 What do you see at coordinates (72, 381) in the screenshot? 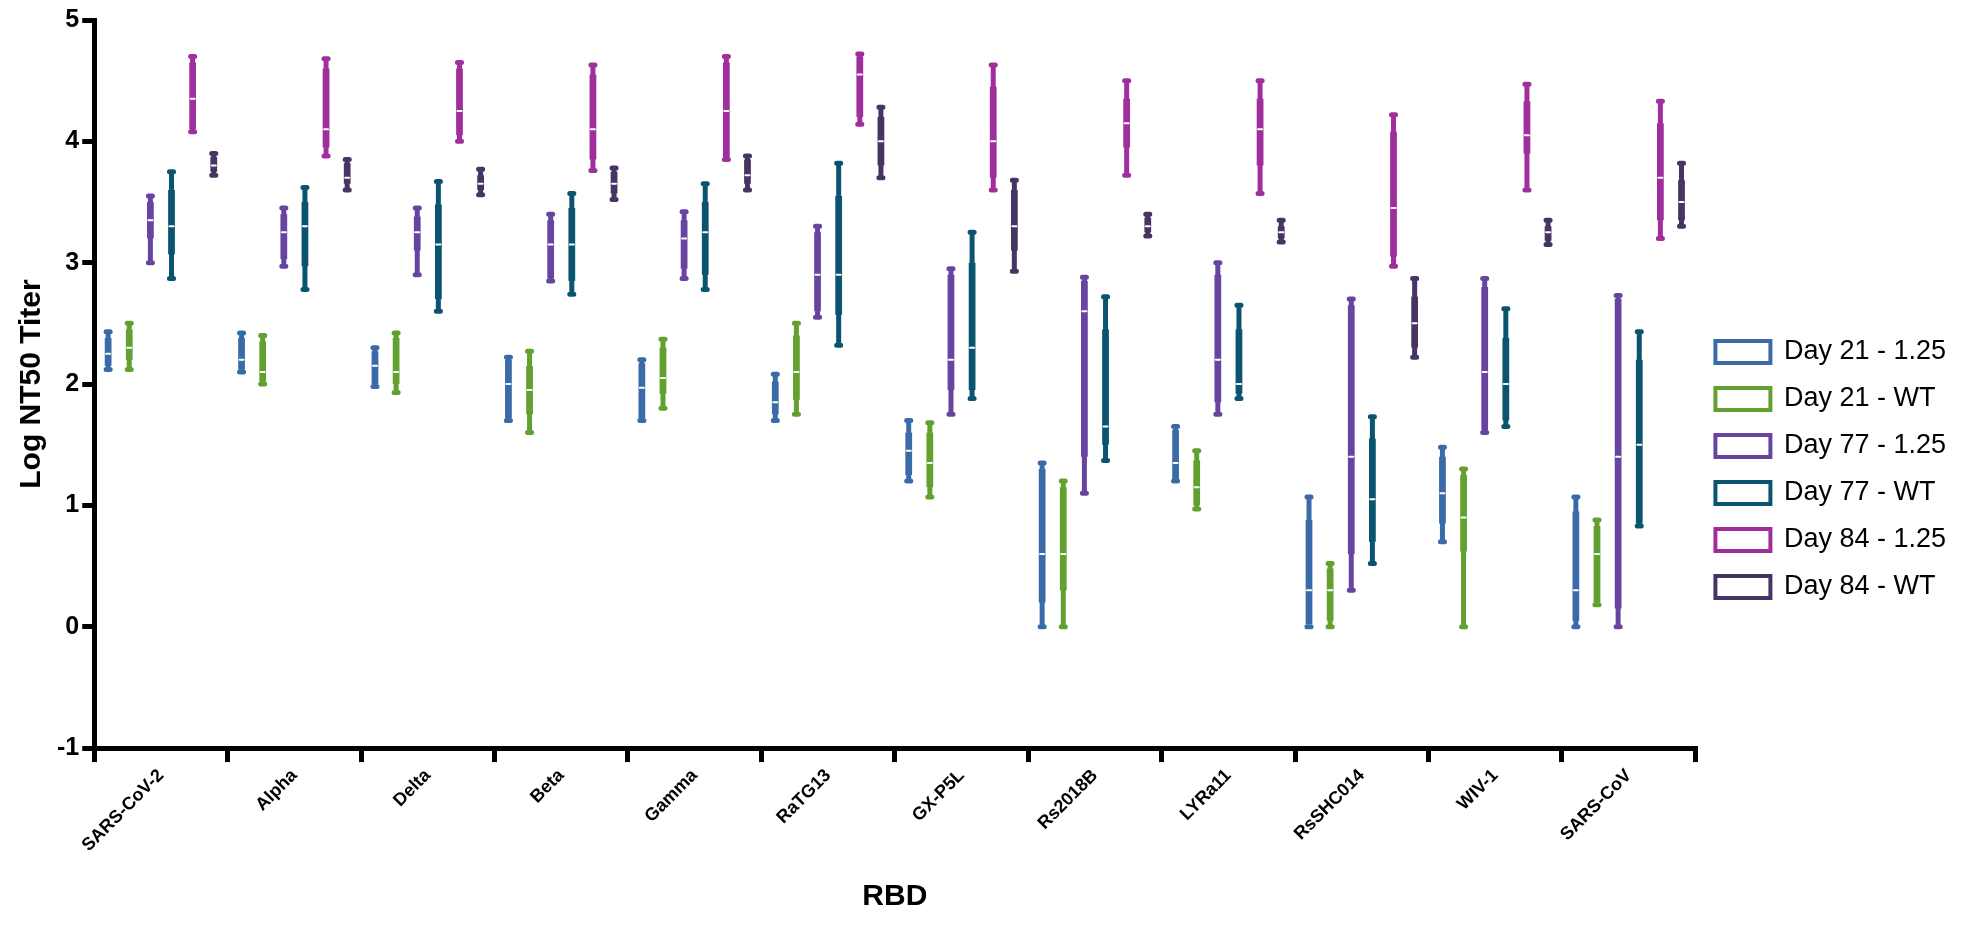
I see `y-tick-label: 2` at bounding box center [72, 381].